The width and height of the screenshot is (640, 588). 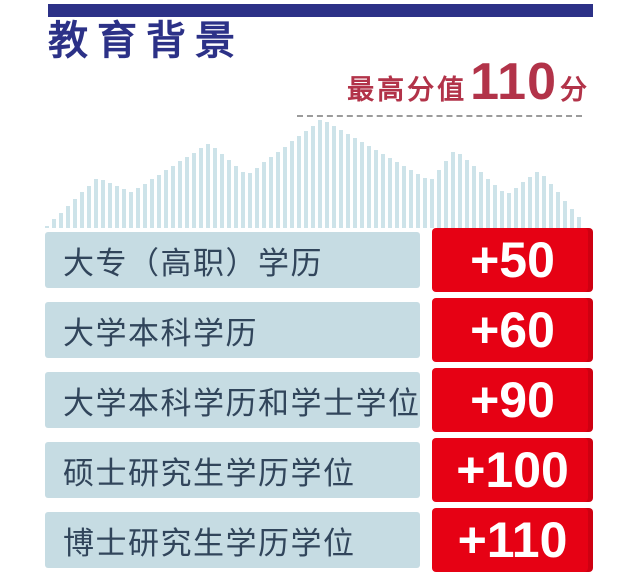 What do you see at coordinates (439, 116) in the screenshot?
I see `dashed-guide-line` at bounding box center [439, 116].